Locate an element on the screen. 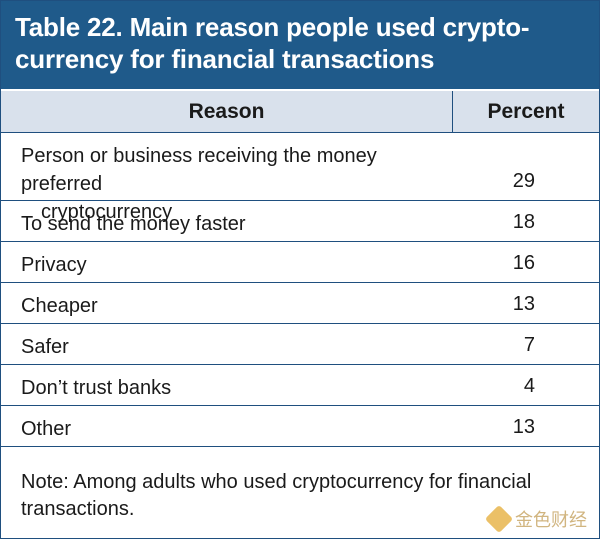  row-percent: 29 is located at coordinates (523, 181).